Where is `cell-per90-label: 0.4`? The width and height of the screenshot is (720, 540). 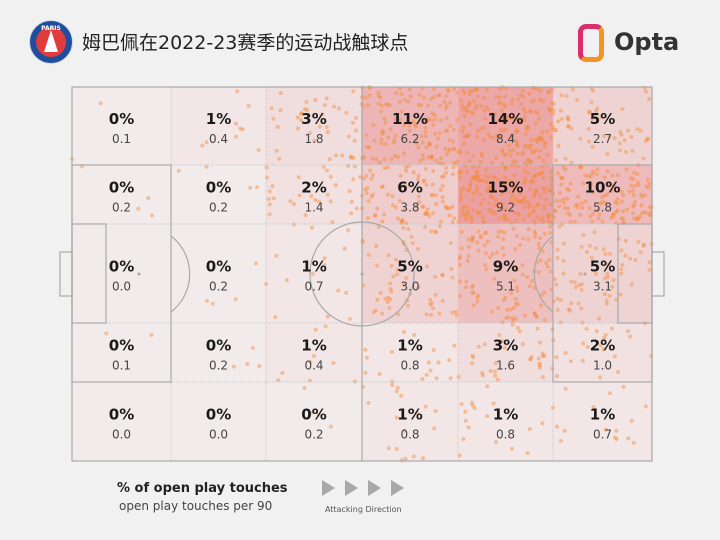 cell-per90-label: 0.4 is located at coordinates (218, 139).